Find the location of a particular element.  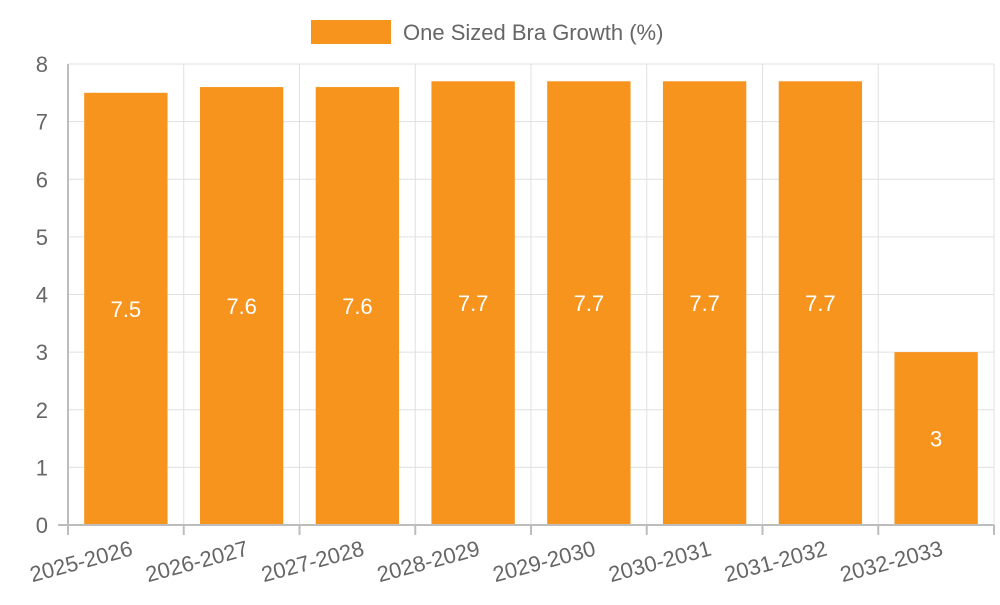

x-tick-label: 2027-2028 is located at coordinates (313, 561).